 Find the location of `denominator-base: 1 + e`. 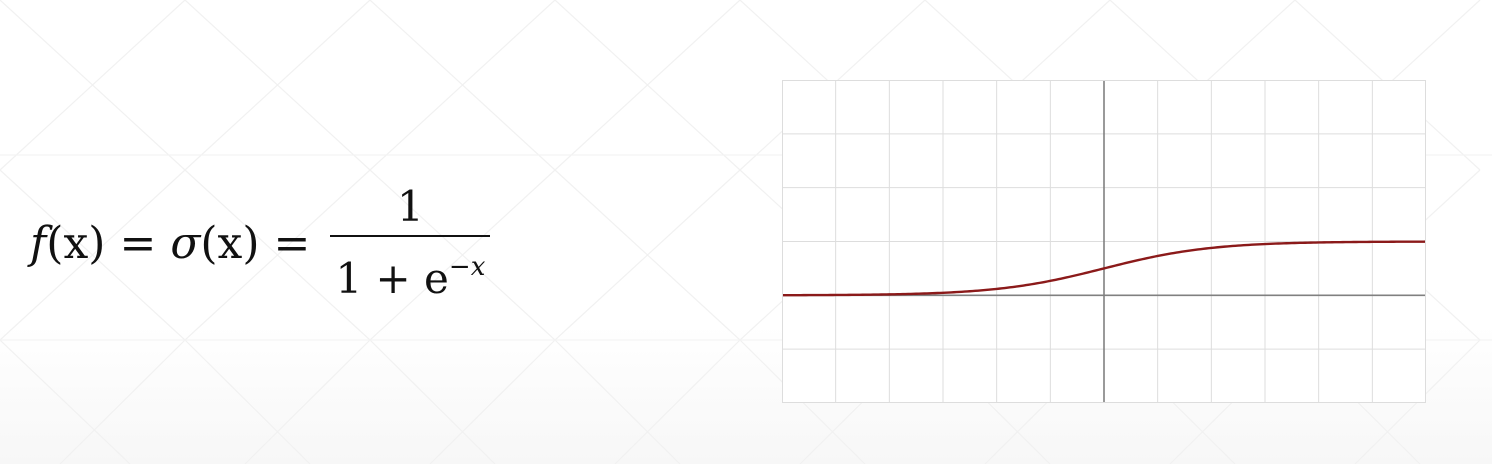

denominator-base: 1 + e is located at coordinates (392, 278).